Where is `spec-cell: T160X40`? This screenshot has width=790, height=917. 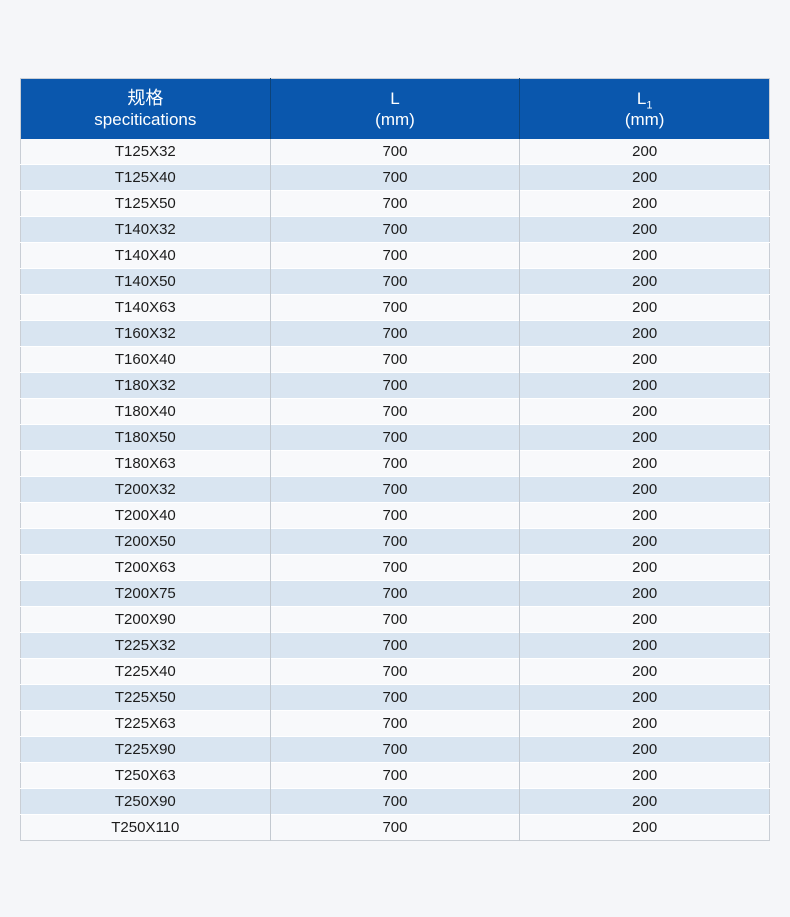
spec-cell: T160X40 is located at coordinates (145, 359).